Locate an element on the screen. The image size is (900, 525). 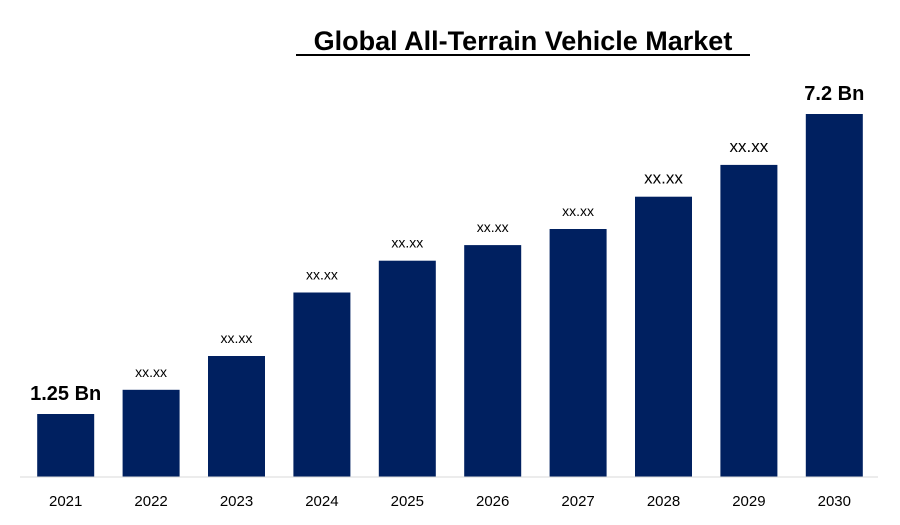
x-tick-label: 2030 is located at coordinates (834, 501).